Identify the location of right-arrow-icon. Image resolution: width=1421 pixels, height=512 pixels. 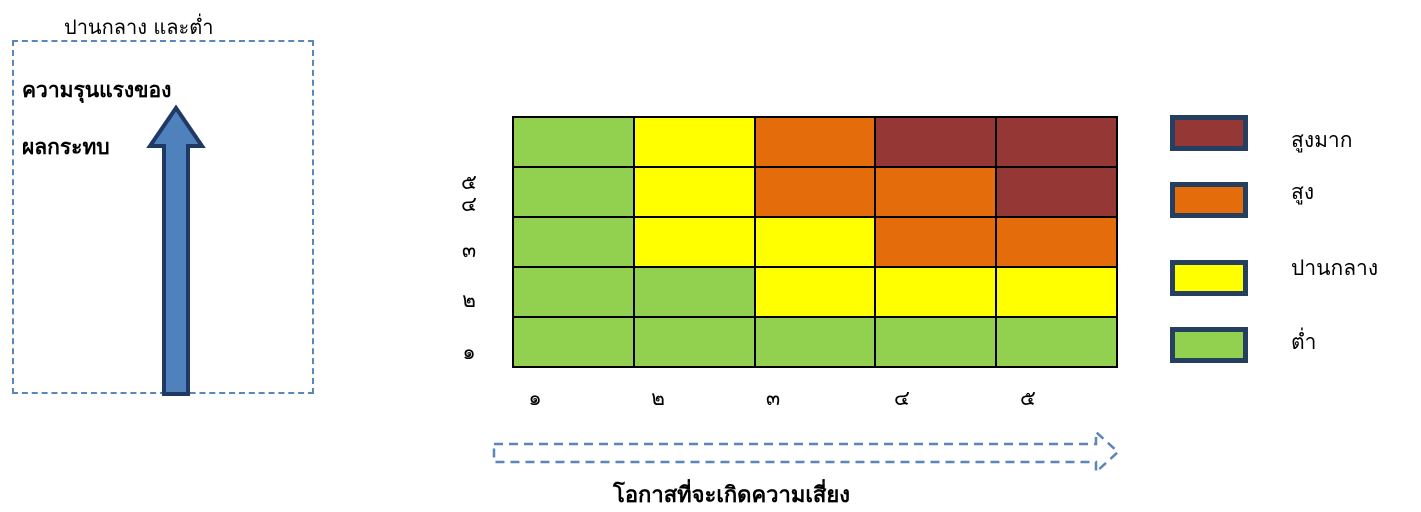
(806, 452).